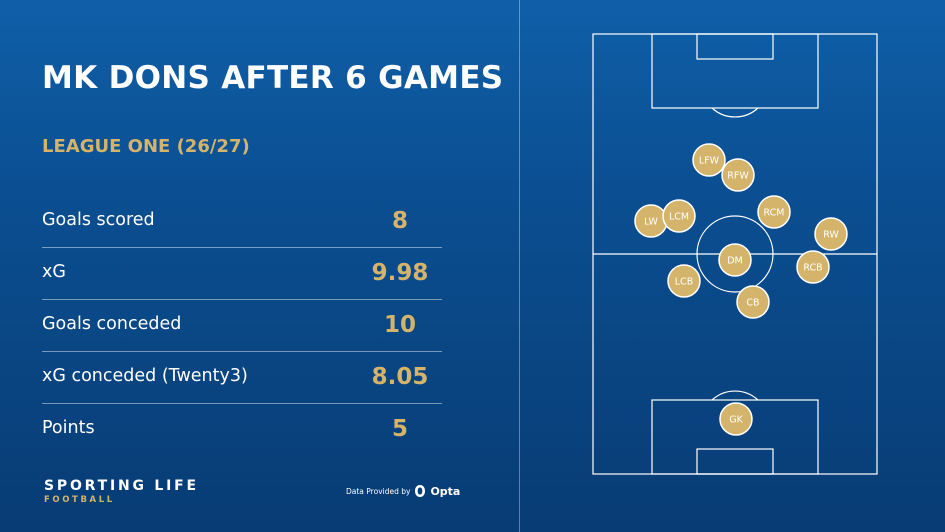 This screenshot has height=532, width=945. What do you see at coordinates (79, 500) in the screenshot?
I see `brand-subtitle: FOOTBALL` at bounding box center [79, 500].